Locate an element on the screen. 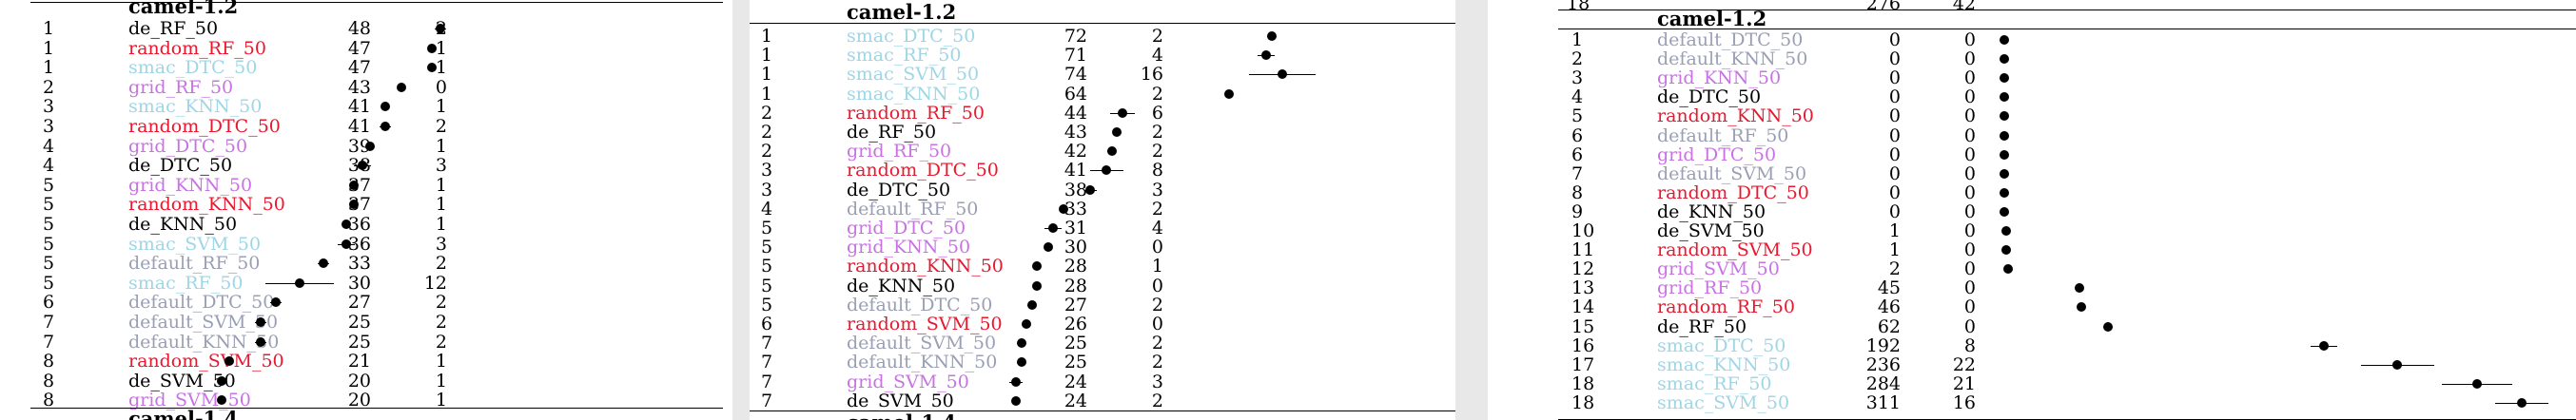 The height and width of the screenshot is (420, 2576). median-cell: 33 is located at coordinates (359, 264).